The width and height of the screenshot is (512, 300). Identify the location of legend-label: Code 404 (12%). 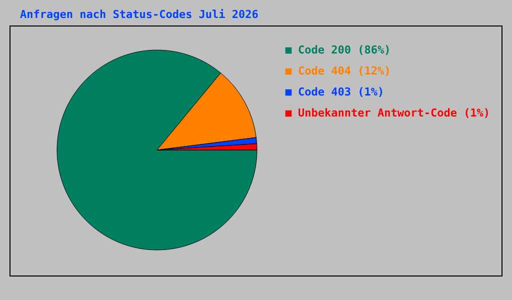
(344, 71).